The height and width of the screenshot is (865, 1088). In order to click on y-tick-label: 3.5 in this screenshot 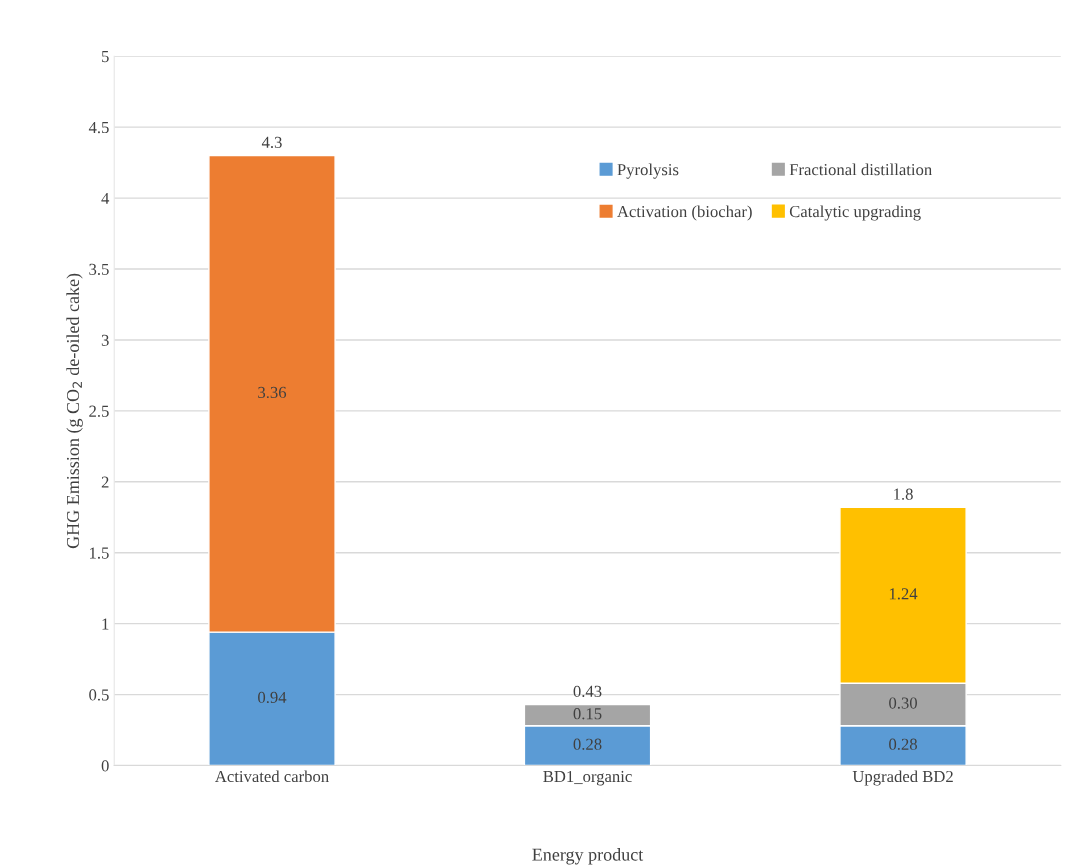, I will do `click(99, 269)`.